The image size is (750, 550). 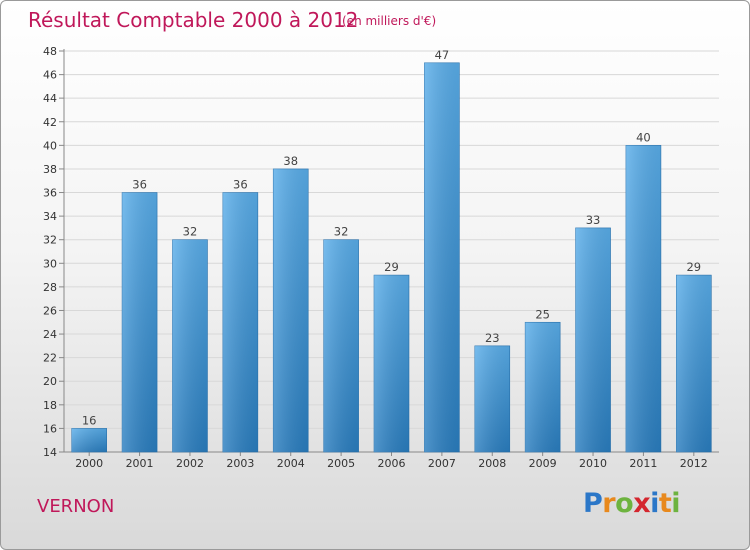 What do you see at coordinates (190, 463) in the screenshot?
I see `x-tick-label-2002: 2002` at bounding box center [190, 463].